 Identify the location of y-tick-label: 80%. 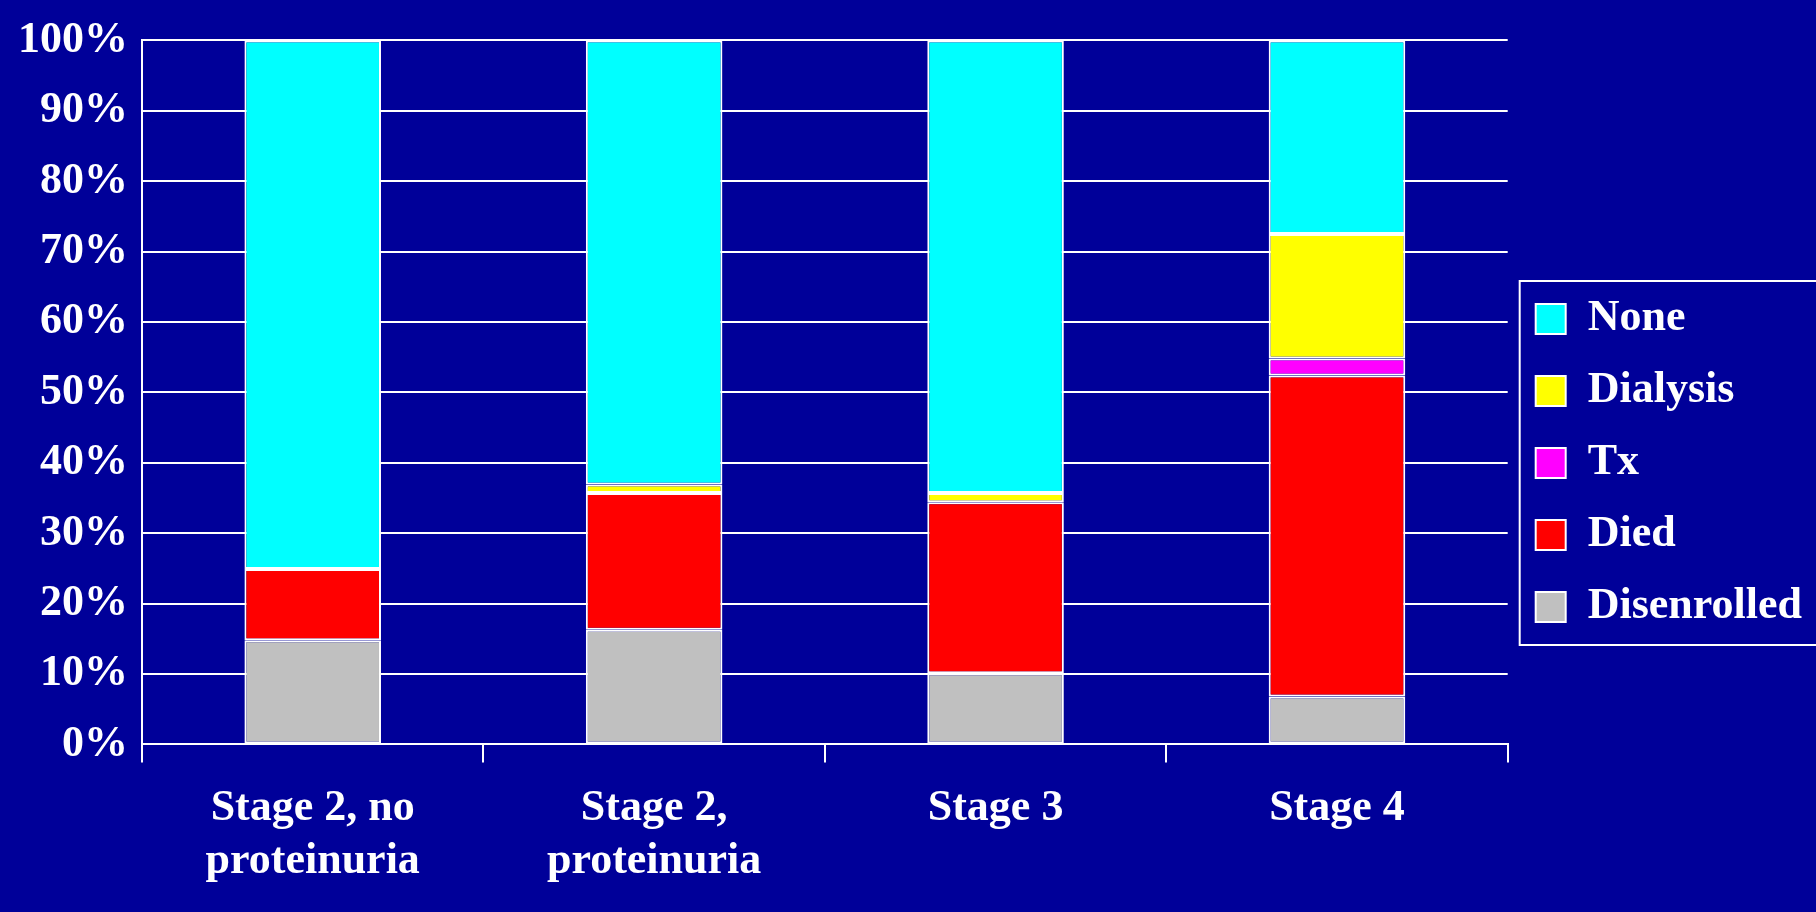
(84, 178).